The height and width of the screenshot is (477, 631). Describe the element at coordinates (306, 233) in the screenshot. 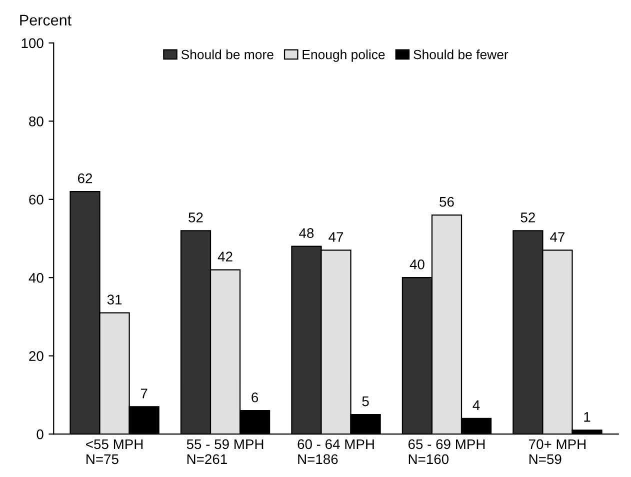

I see `data-label: 48` at that location.